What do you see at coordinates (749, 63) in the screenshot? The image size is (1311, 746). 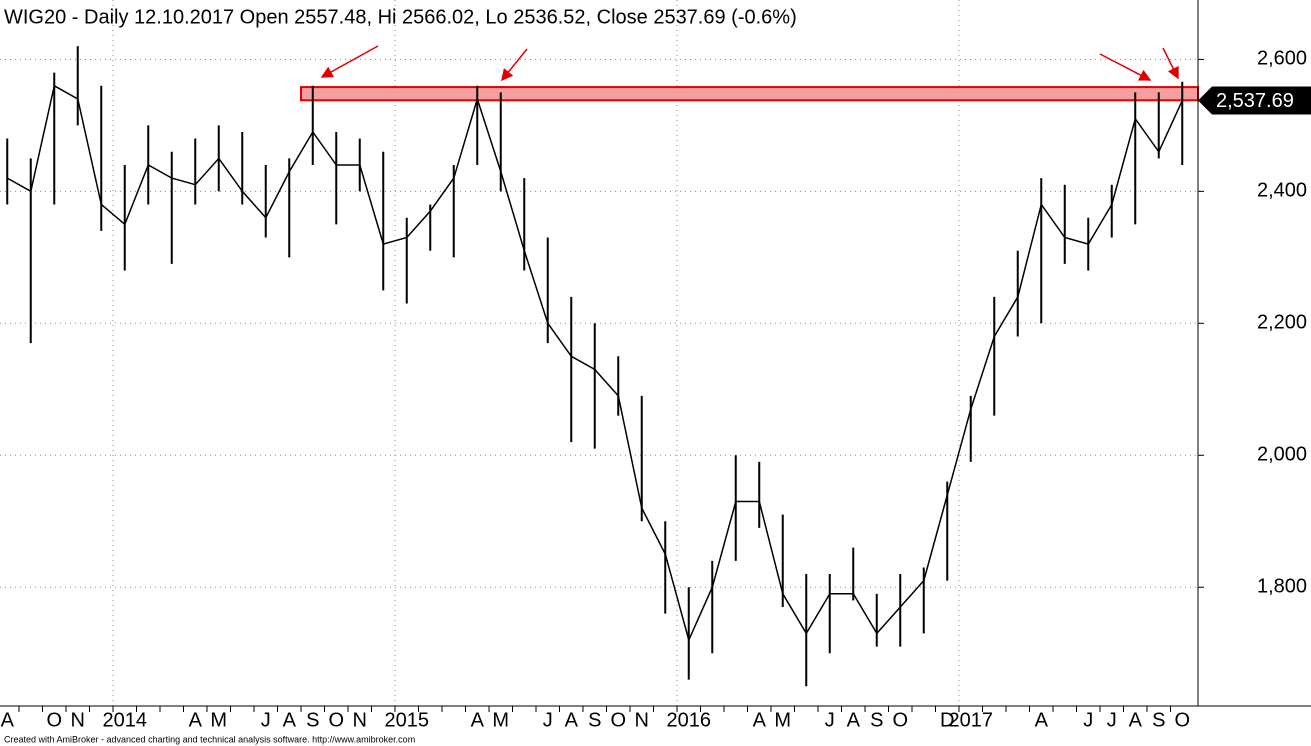 I see `arrows` at bounding box center [749, 63].